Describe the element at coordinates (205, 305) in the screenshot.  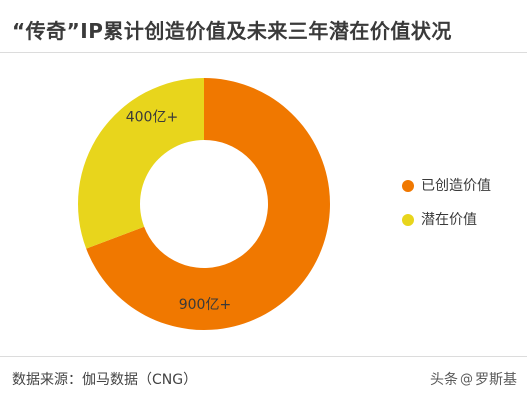
I see `data-label-1: 900亿+` at that location.